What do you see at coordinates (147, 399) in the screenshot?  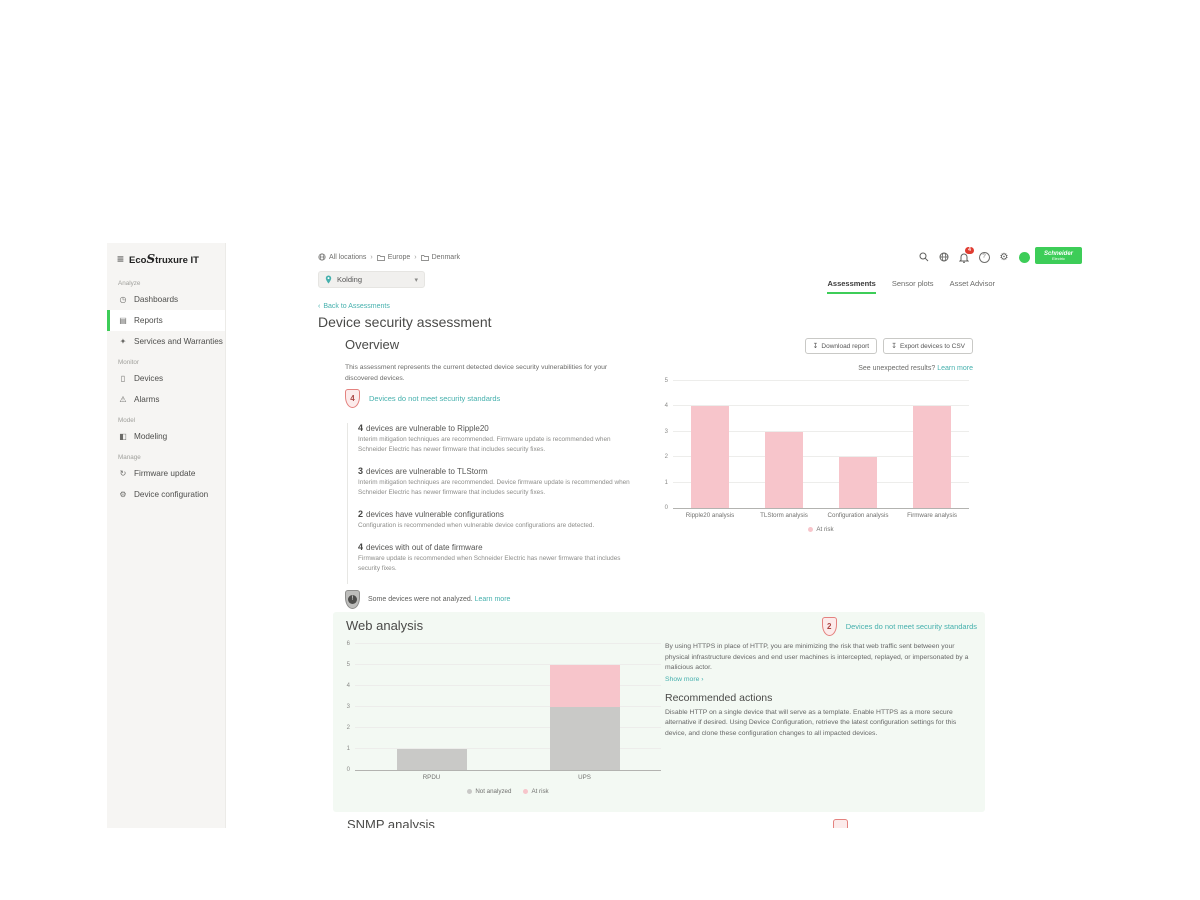 I see `sidebar-item-label: Alarms` at bounding box center [147, 399].